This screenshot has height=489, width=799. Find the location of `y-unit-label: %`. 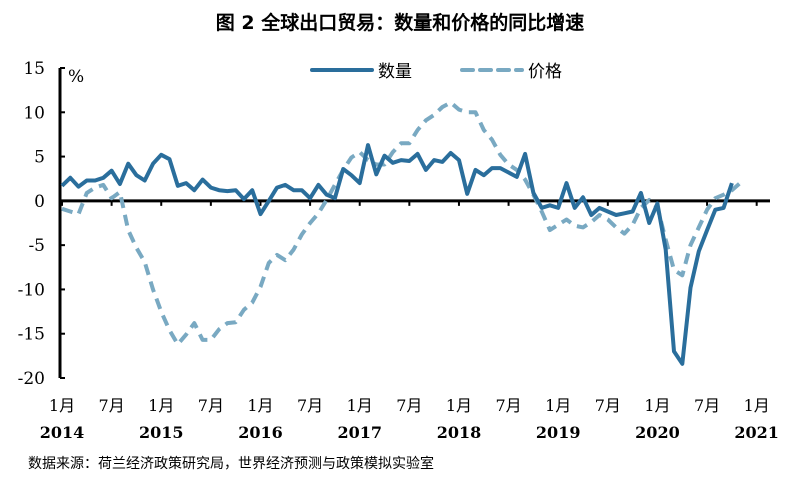

y-unit-label: % is located at coordinates (76, 77).